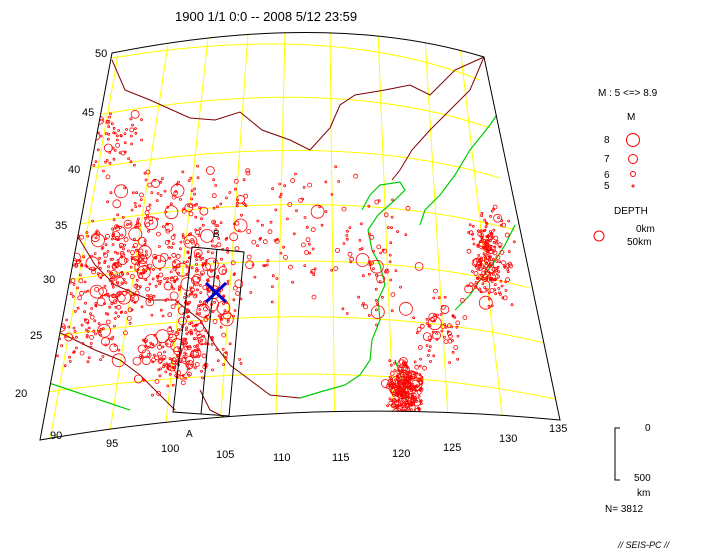 This screenshot has width=705, height=557. I want to click on latitude-labels: 50 45 40 35 30 25 20, so click(61, 224).